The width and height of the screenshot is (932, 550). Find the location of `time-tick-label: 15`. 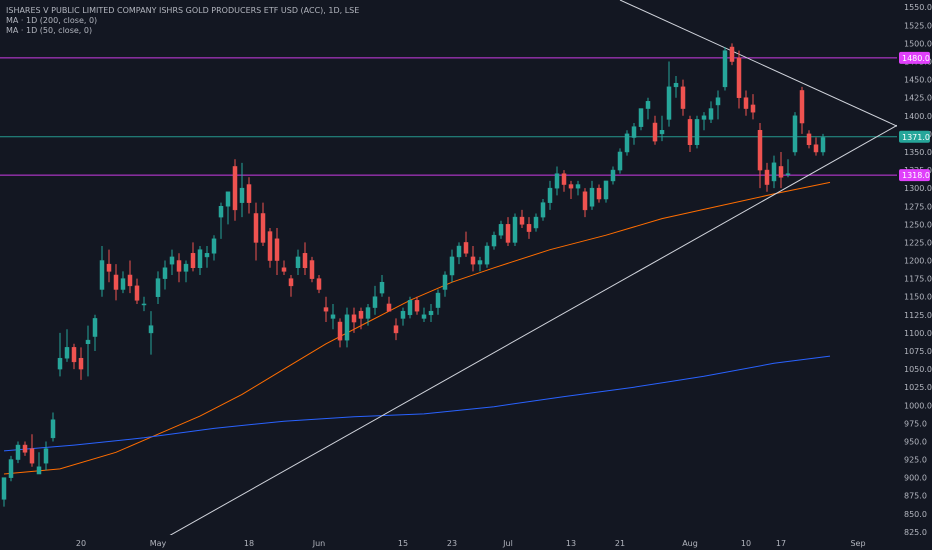

time-tick-label: 15 is located at coordinates (403, 543).